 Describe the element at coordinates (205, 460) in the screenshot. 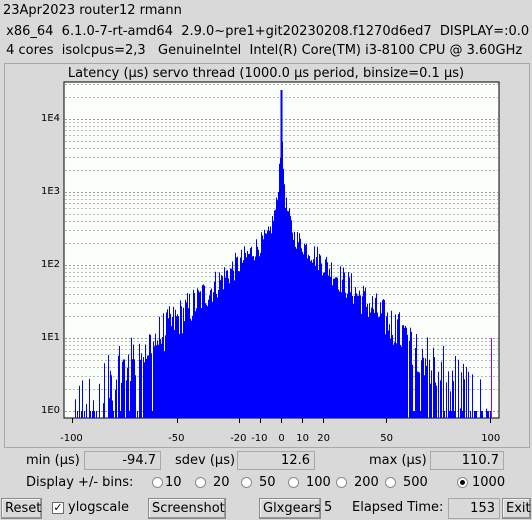

I see `sdev-label: sdev (µs)` at that location.